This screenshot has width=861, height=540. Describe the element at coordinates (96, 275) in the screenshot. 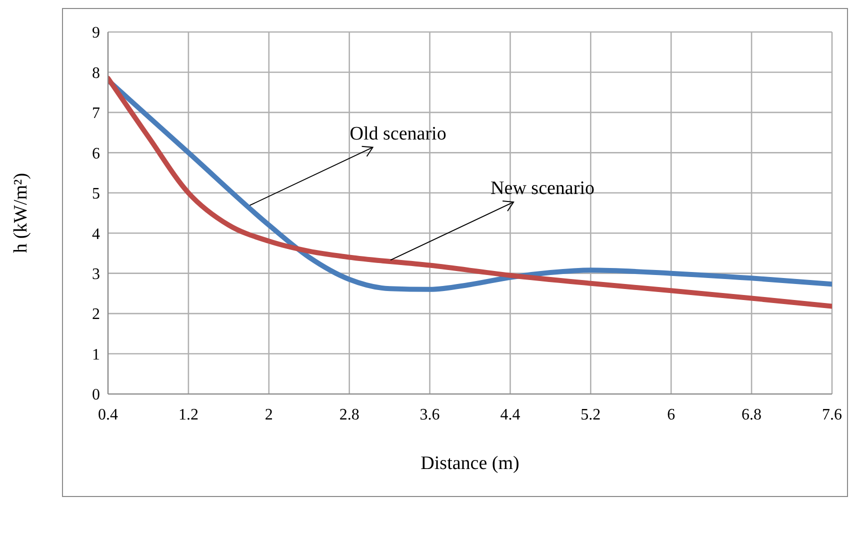

I see `y-tick-label: 3` at that location.